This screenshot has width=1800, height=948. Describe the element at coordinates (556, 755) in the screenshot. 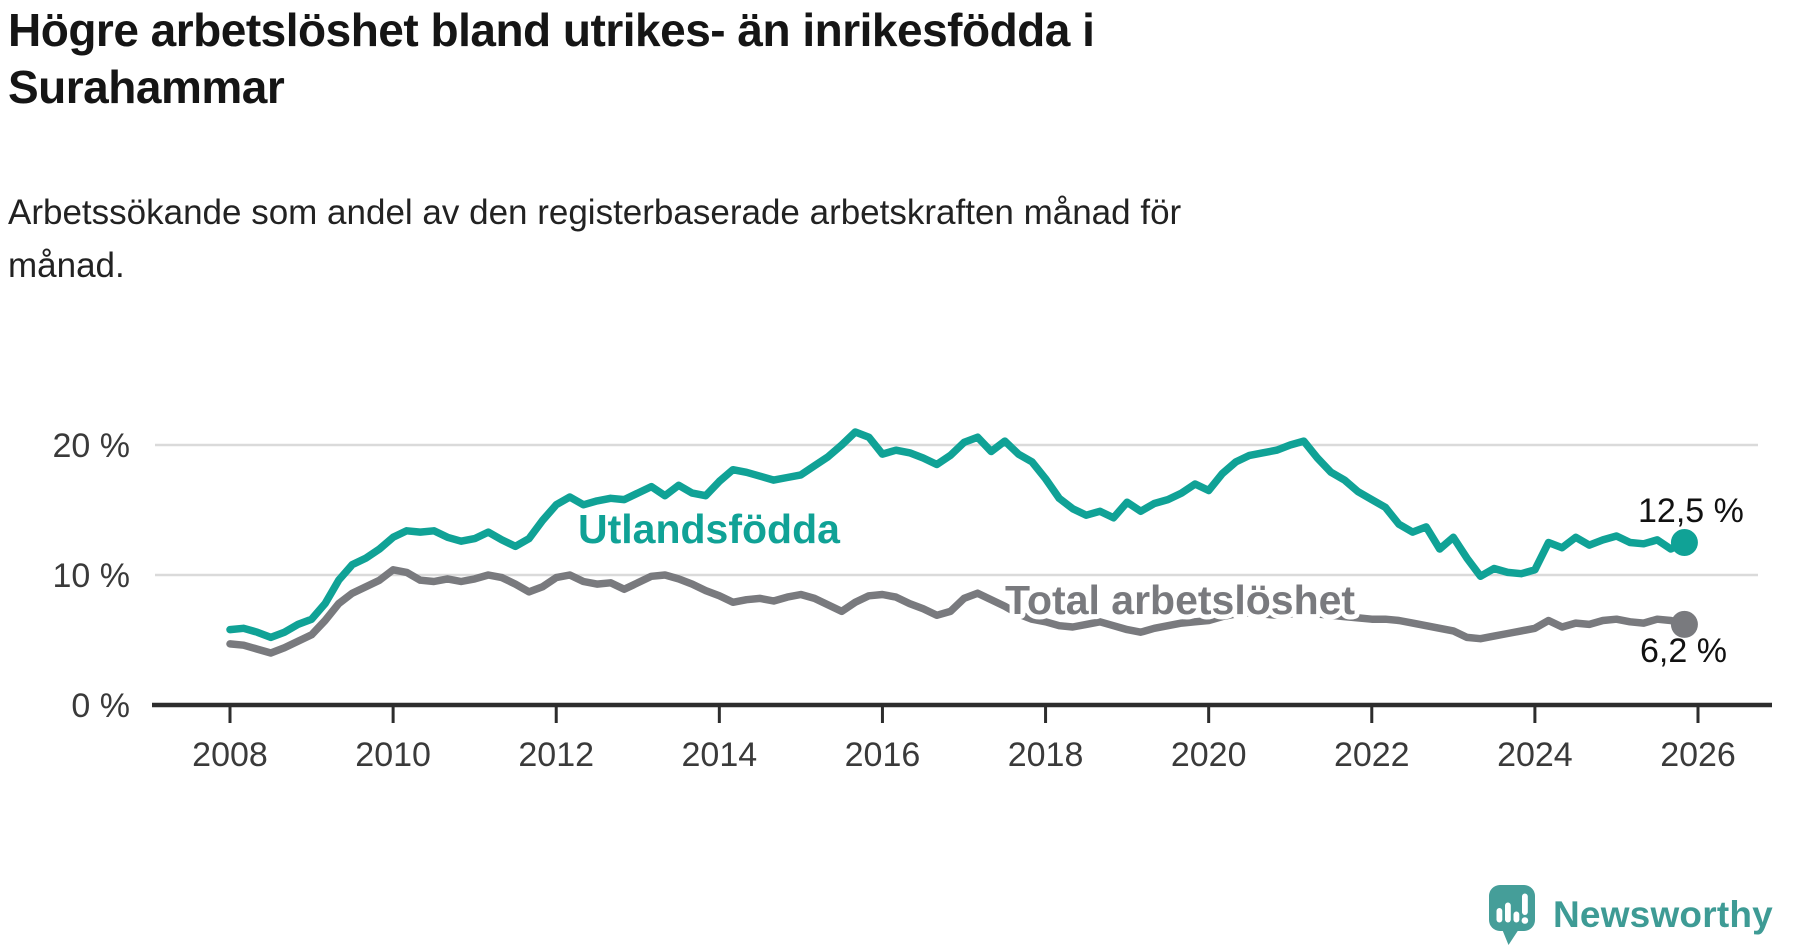

I see `x-tick-label-2012: 2012` at that location.